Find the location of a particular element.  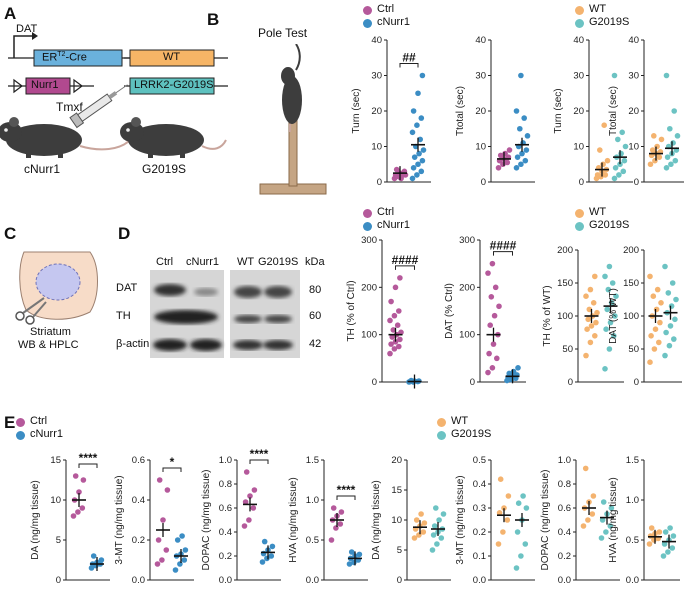

chart-7: 0 50 100 150 200 TH (% of WT) is located at coordinates (583, 316).